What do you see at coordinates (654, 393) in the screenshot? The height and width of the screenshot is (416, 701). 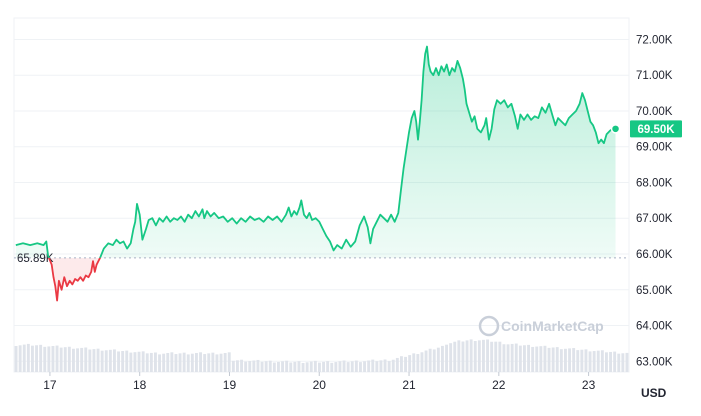 I see `currency-label: USD` at bounding box center [654, 393].